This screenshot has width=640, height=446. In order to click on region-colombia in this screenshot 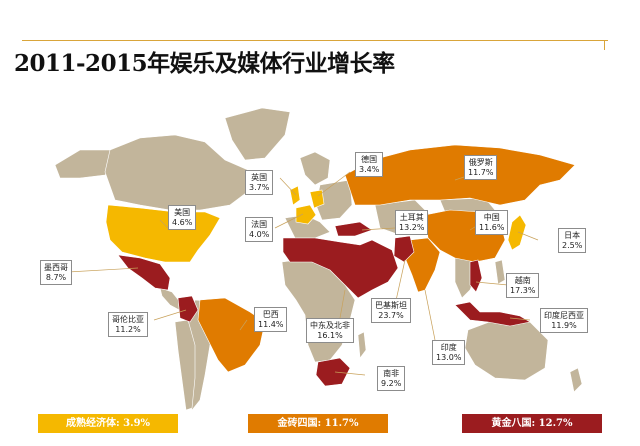, I will do `click(188, 309)`.